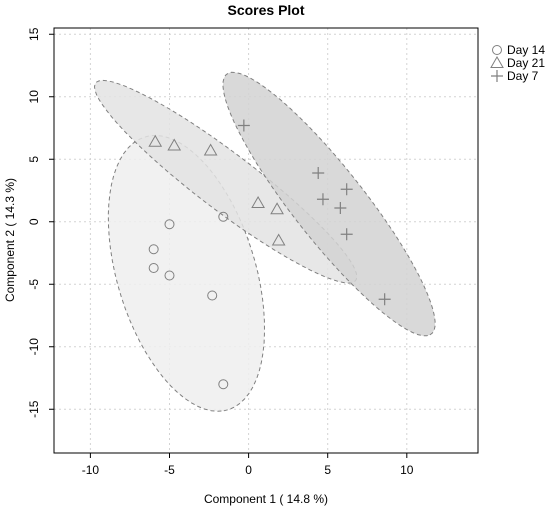  I want to click on y-tick-label: 10, so click(34, 97).